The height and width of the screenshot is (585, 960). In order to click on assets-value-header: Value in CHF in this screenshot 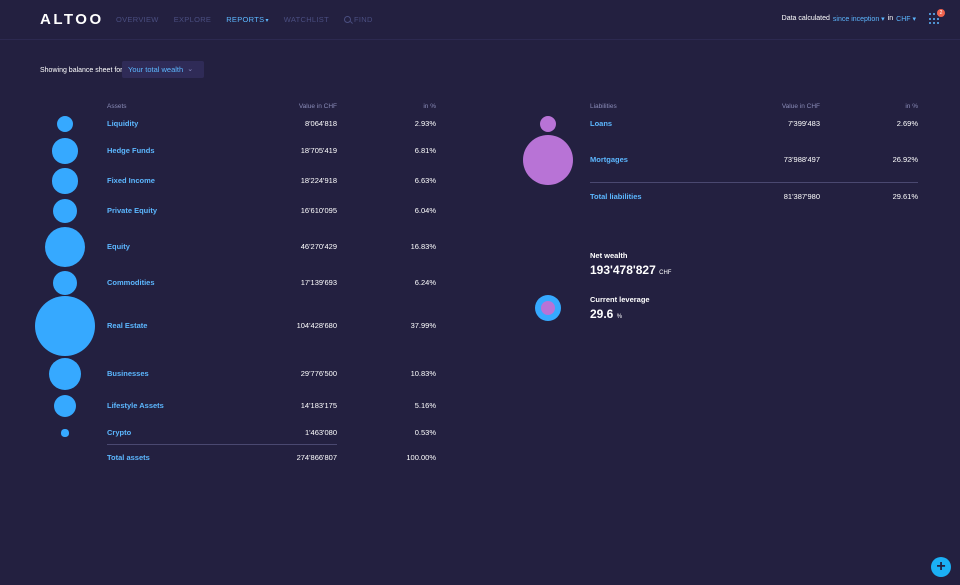, I will do `click(317, 106)`.